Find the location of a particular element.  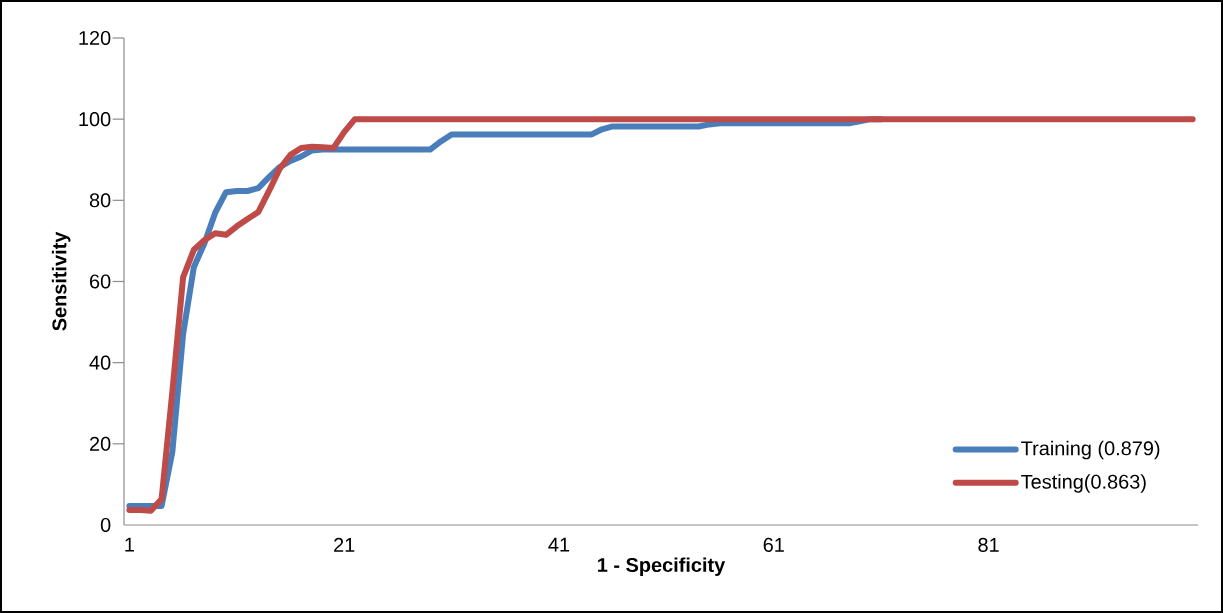

x-tick-label: 61 is located at coordinates (773, 544).